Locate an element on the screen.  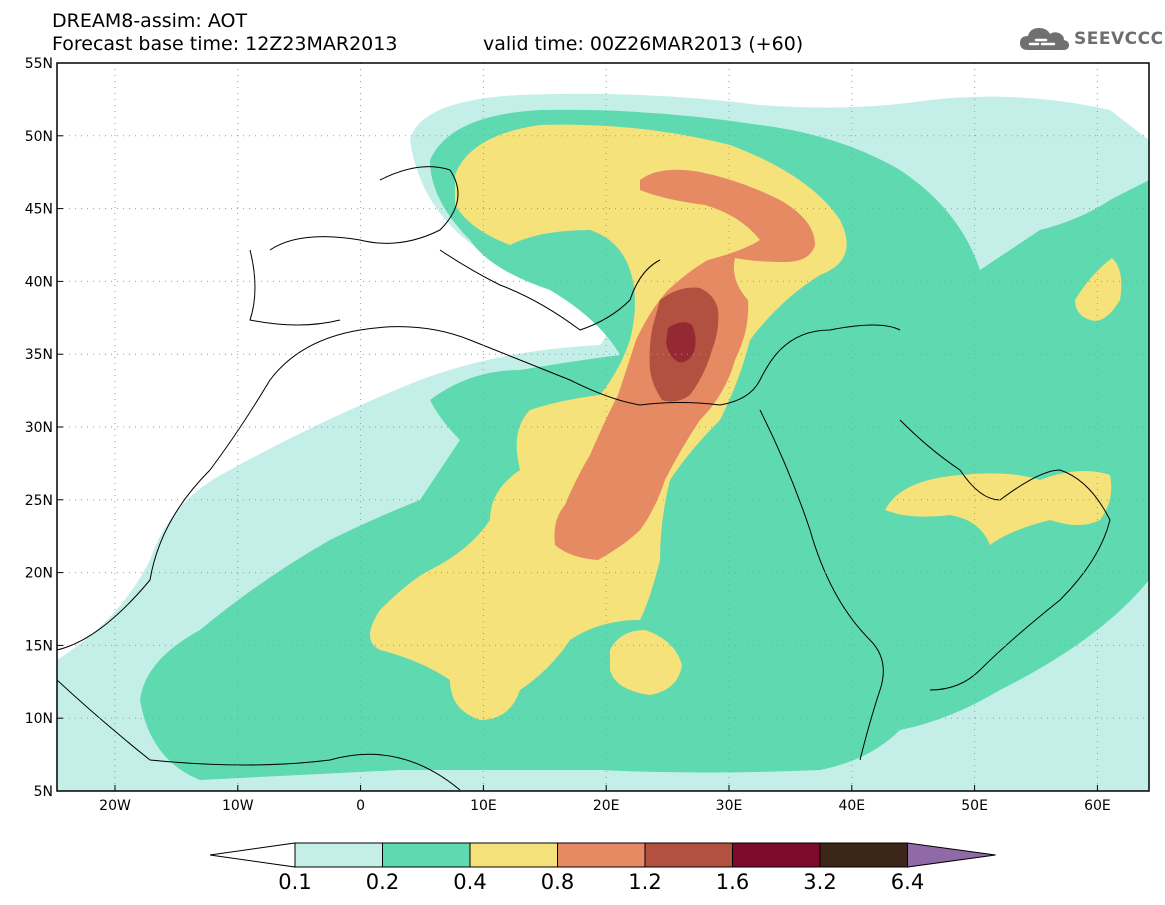
aot-band-0.4-chad is located at coordinates (646, 662).